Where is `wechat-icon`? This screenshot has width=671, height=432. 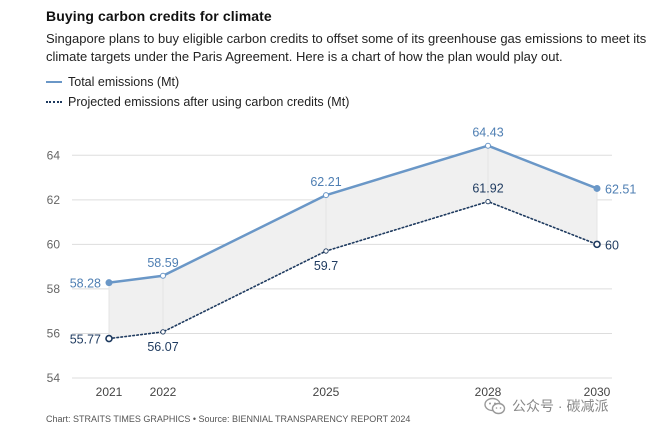 wechat-icon is located at coordinates (495, 406).